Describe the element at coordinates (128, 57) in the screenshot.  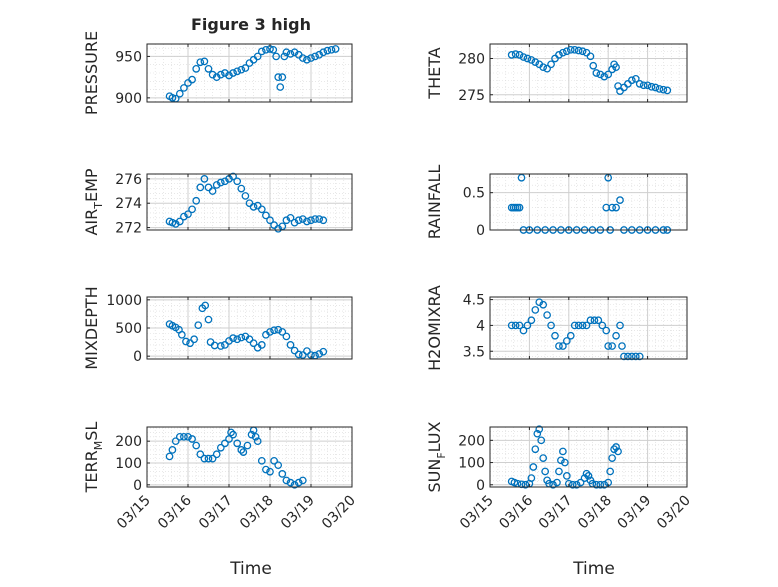
I see `y-tick-label: 950` at that location.